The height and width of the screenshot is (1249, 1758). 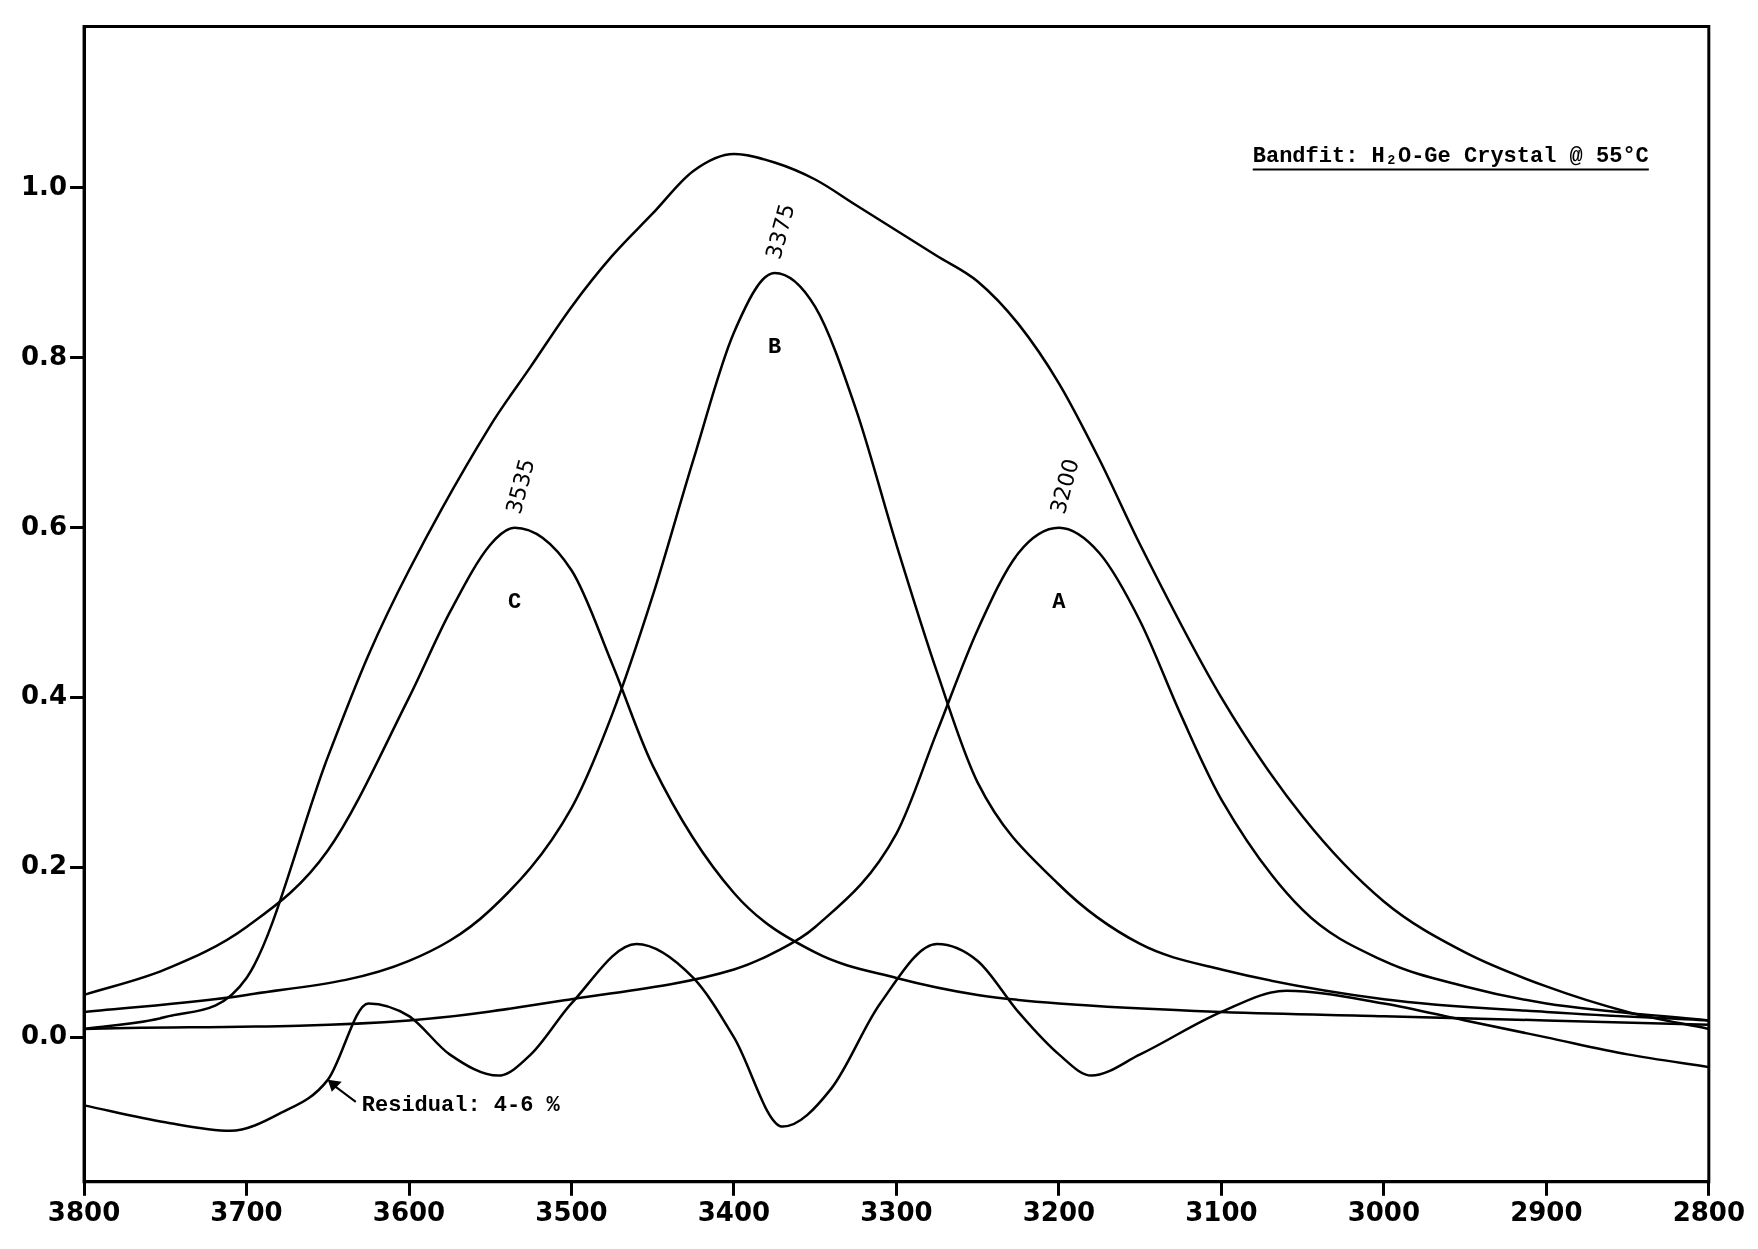 What do you see at coordinates (774, 348) in the screenshot?
I see `series-label: B` at bounding box center [774, 348].